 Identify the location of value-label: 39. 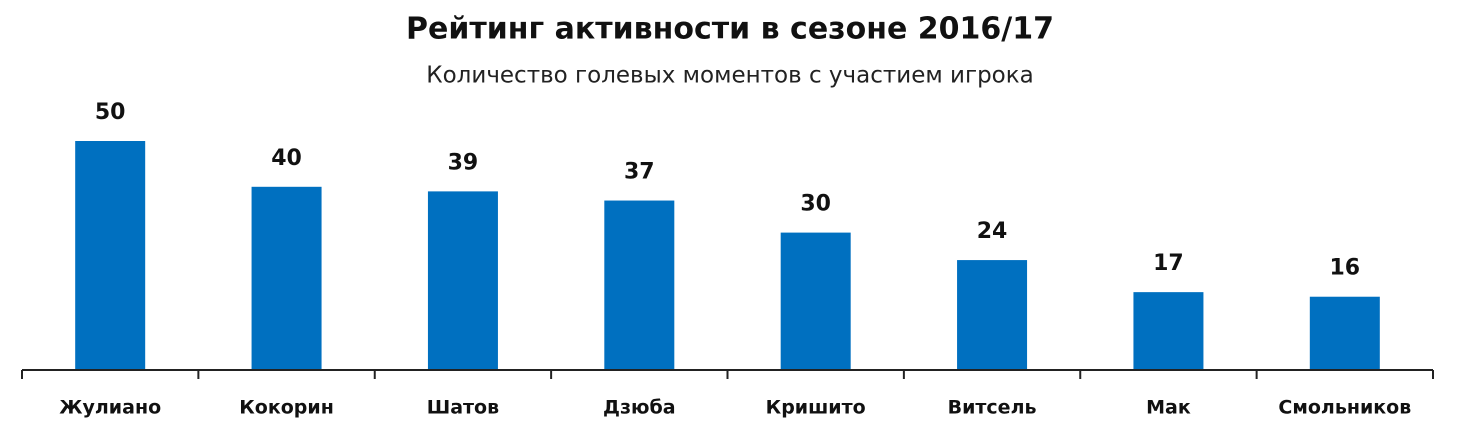
(463, 162).